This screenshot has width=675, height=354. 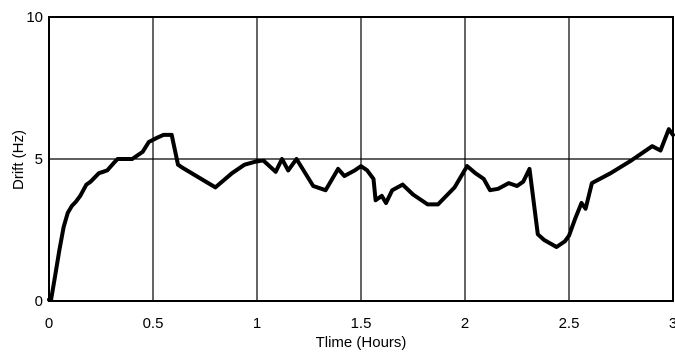 What do you see at coordinates (672, 323) in the screenshot?
I see `x-tick-label: 3` at bounding box center [672, 323].